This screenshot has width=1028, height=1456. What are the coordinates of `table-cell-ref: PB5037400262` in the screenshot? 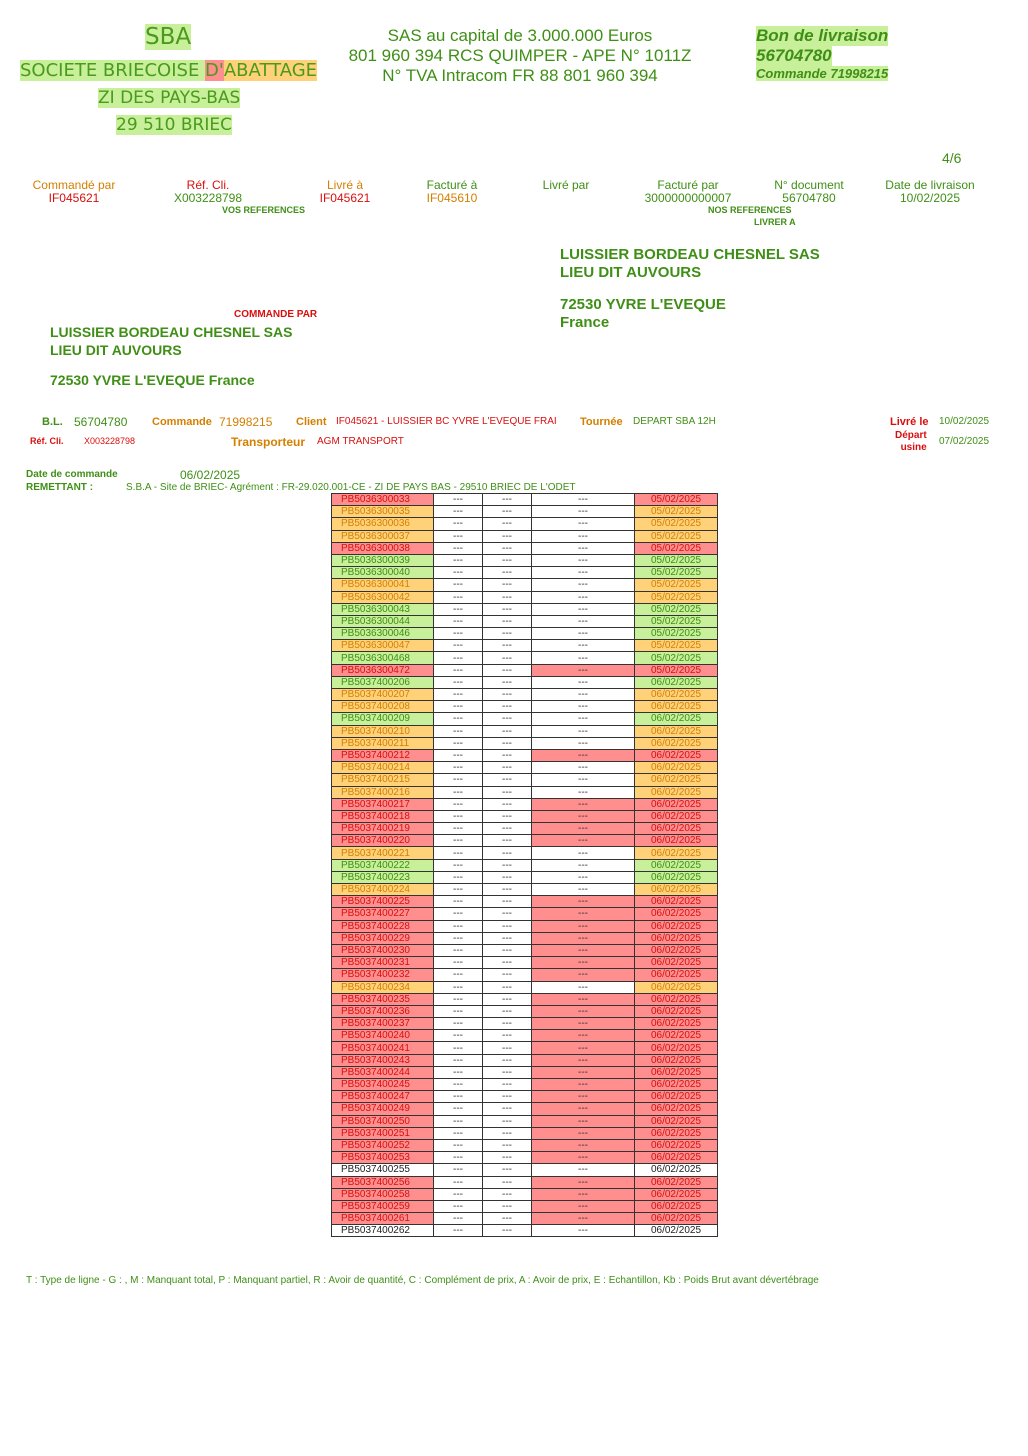 It's located at (382, 1231).